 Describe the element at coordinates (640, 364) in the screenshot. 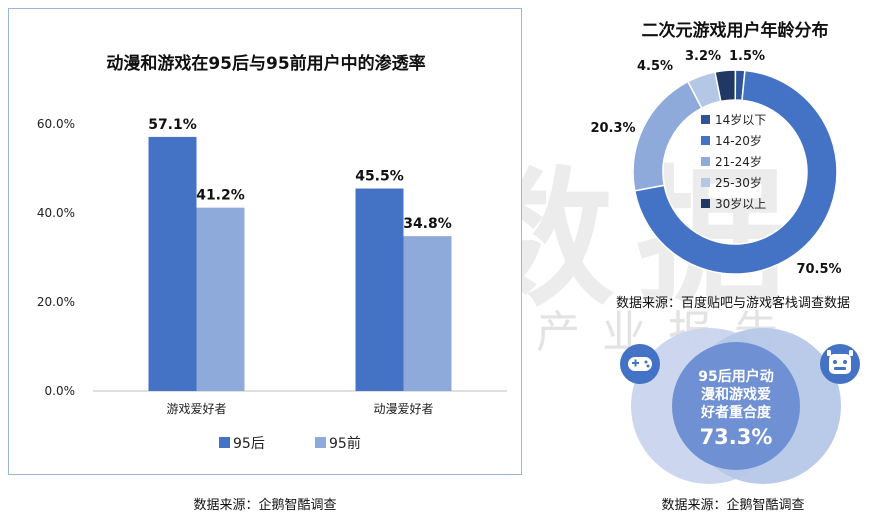

I see `gamepad-icon` at that location.